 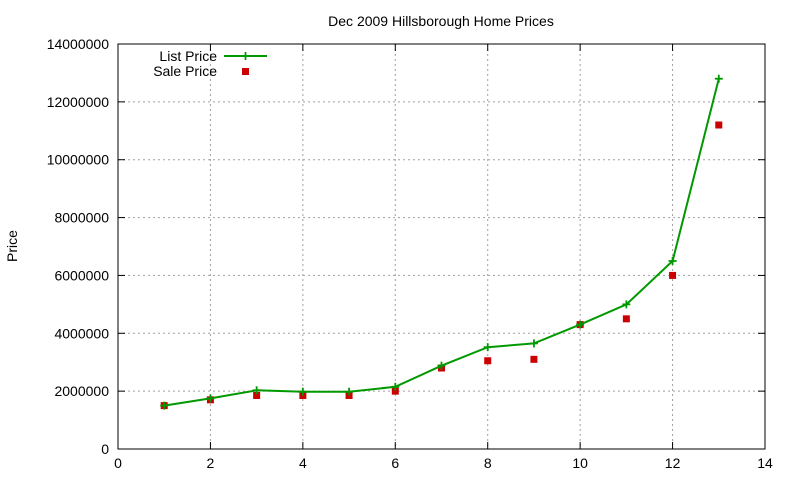 I want to click on legend-label-list-price: List Price, so click(x=188, y=56).